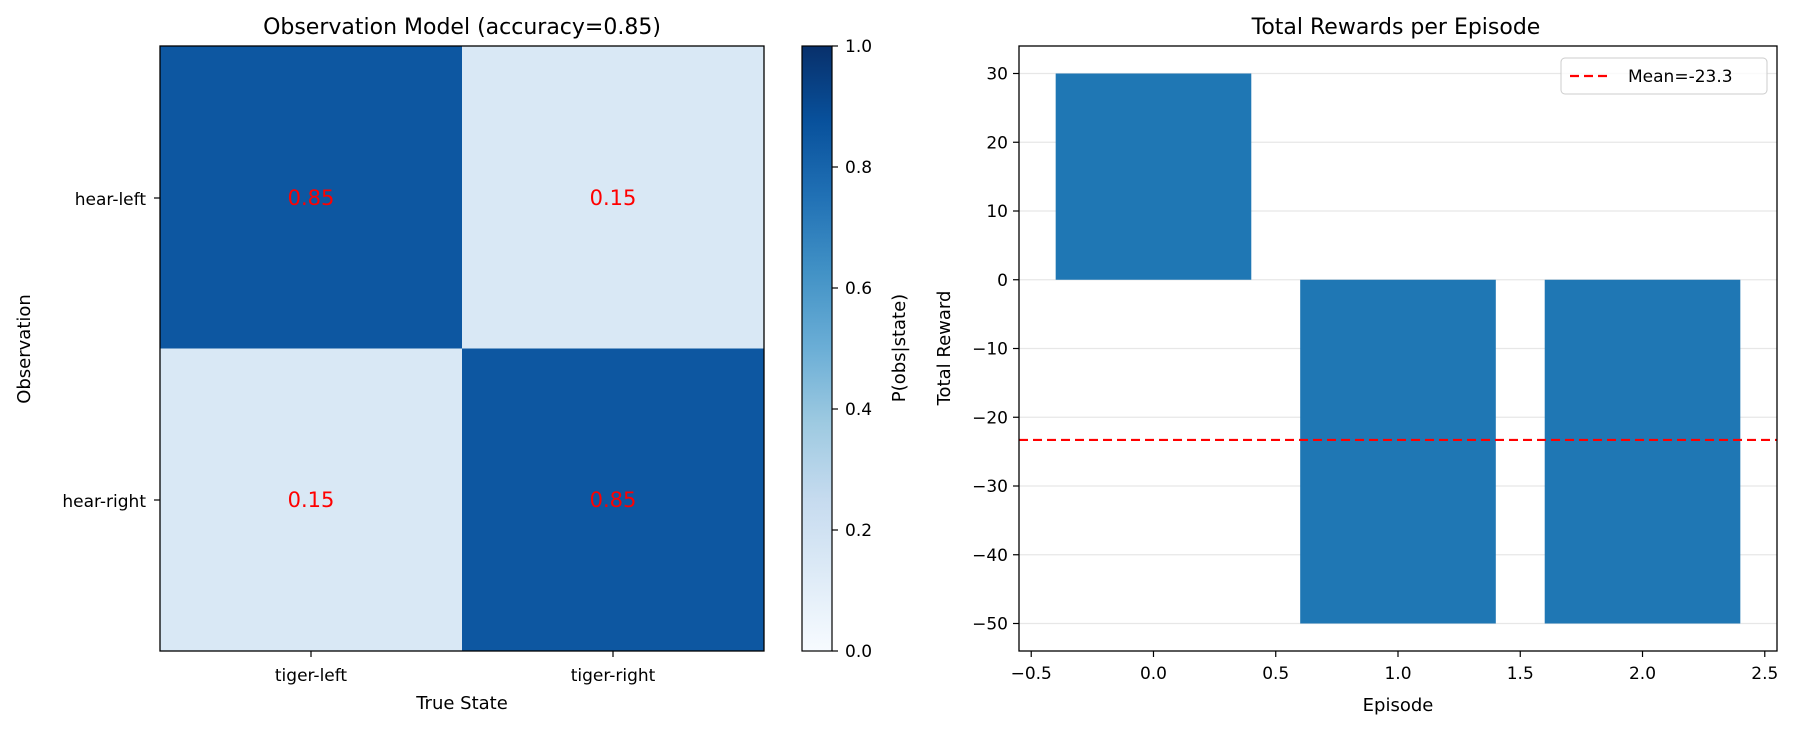 The image size is (1796, 730). I want to click on heatmap-xtick-label: tiger-right, so click(613, 676).